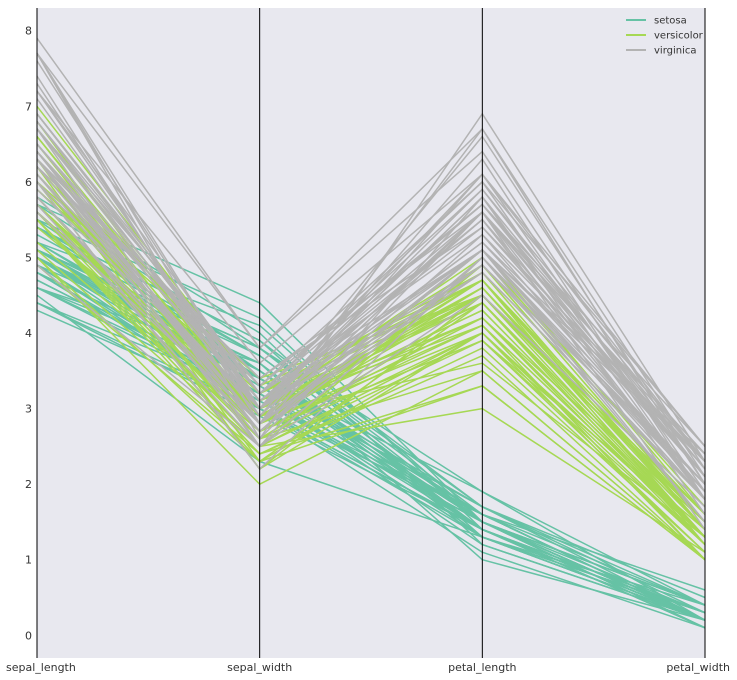  Describe the element at coordinates (670, 21) in the screenshot. I see `legend-label-setosa: setosa` at that location.